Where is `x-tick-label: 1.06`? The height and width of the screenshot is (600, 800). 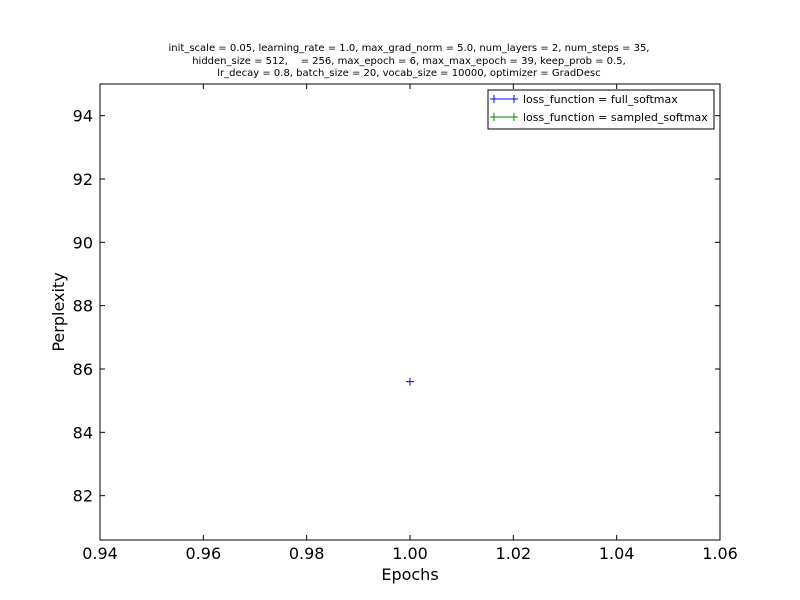
x-tick-label: 1.06 is located at coordinates (720, 553).